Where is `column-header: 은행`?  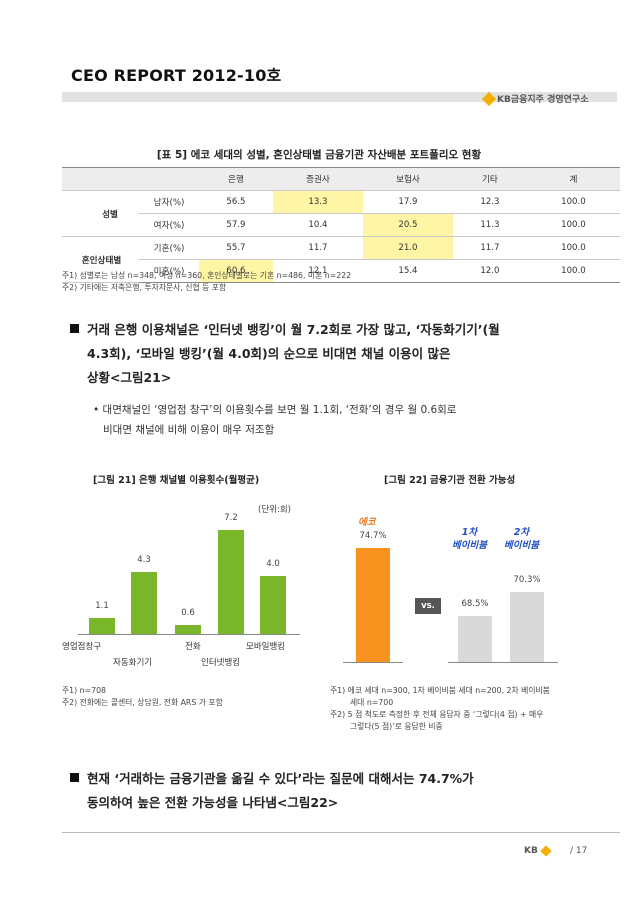 column-header: 은행 is located at coordinates (236, 179).